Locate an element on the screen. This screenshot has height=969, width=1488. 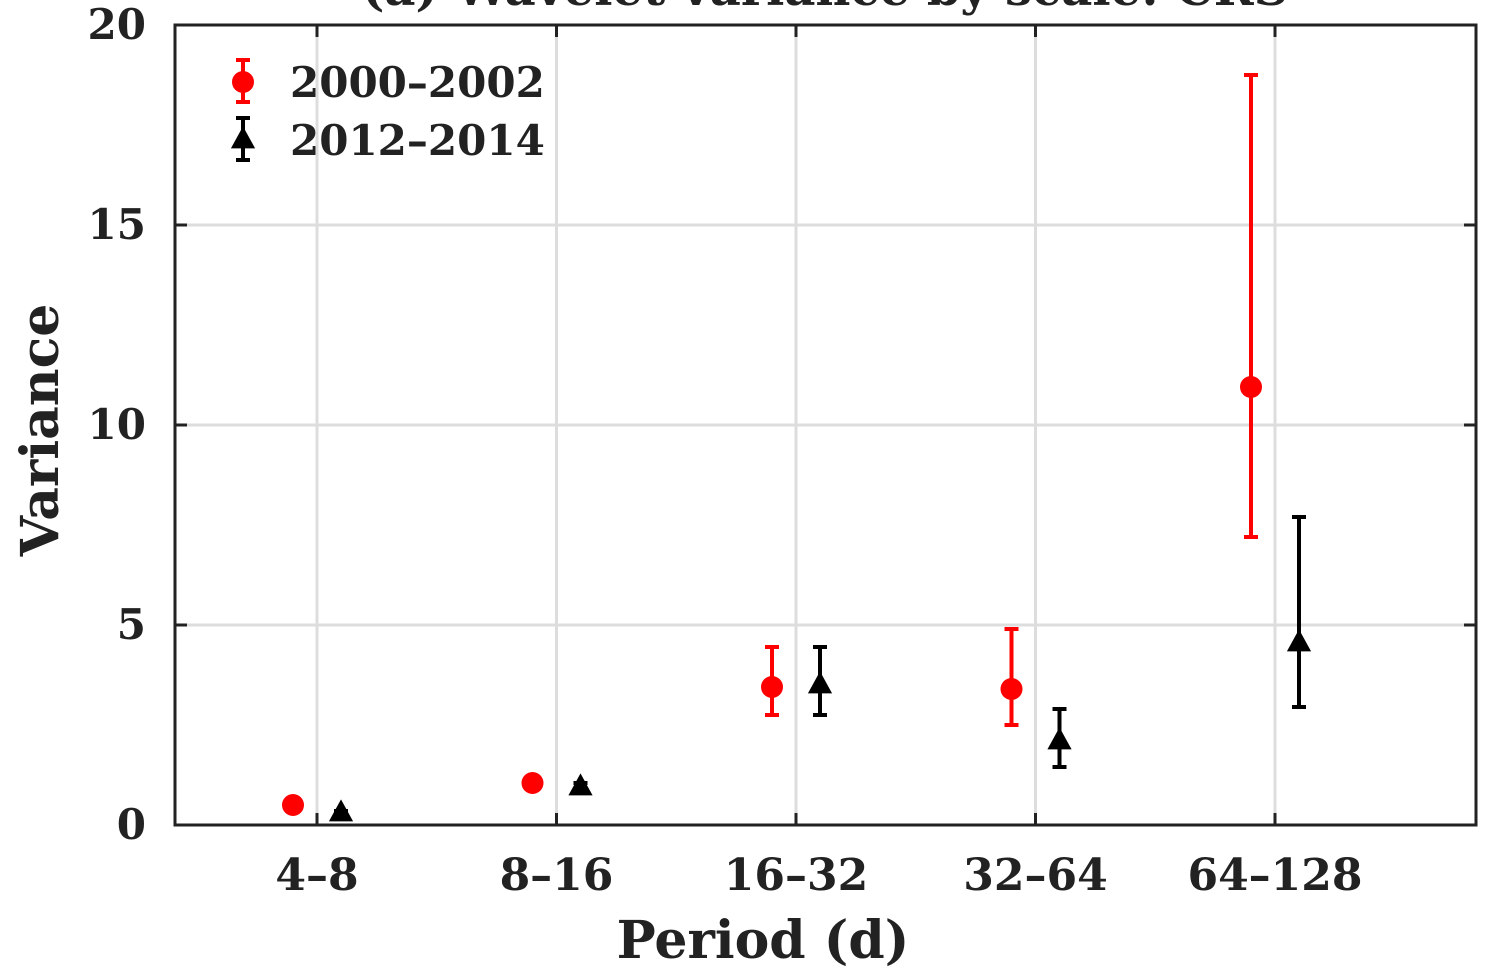
chart-title: (a) Wavelet variance by scale: CRS is located at coordinates (825, 8).